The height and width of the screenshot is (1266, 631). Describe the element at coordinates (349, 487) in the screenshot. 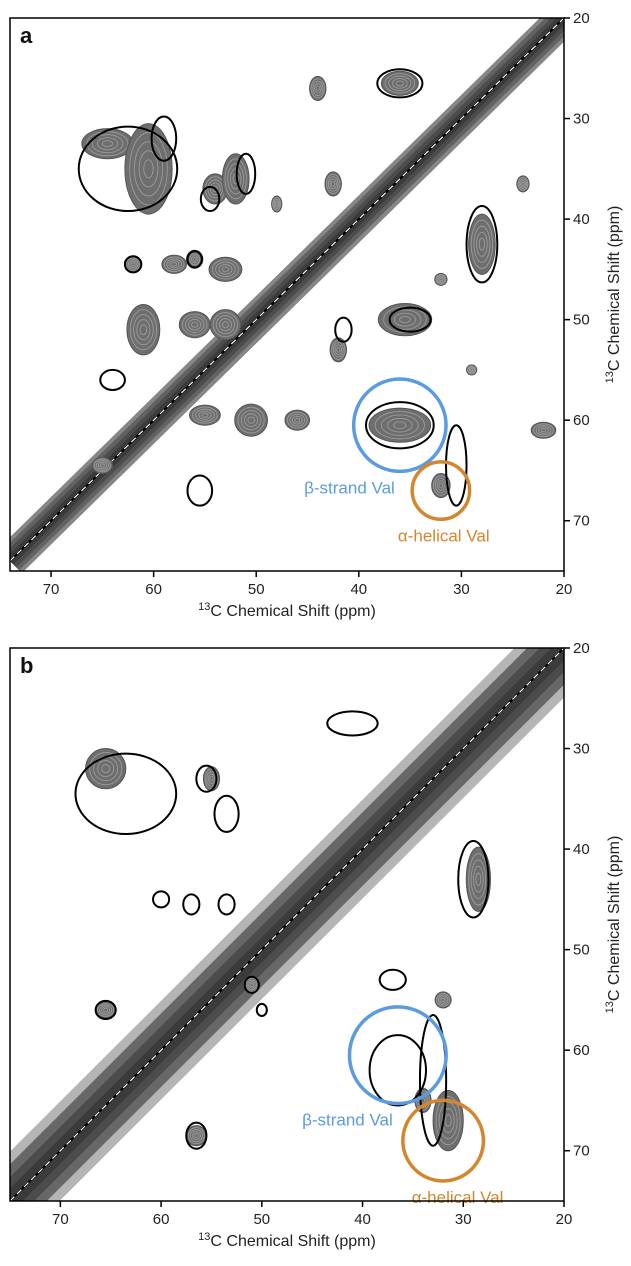

I see `annotation-label: β-strand Val` at that location.